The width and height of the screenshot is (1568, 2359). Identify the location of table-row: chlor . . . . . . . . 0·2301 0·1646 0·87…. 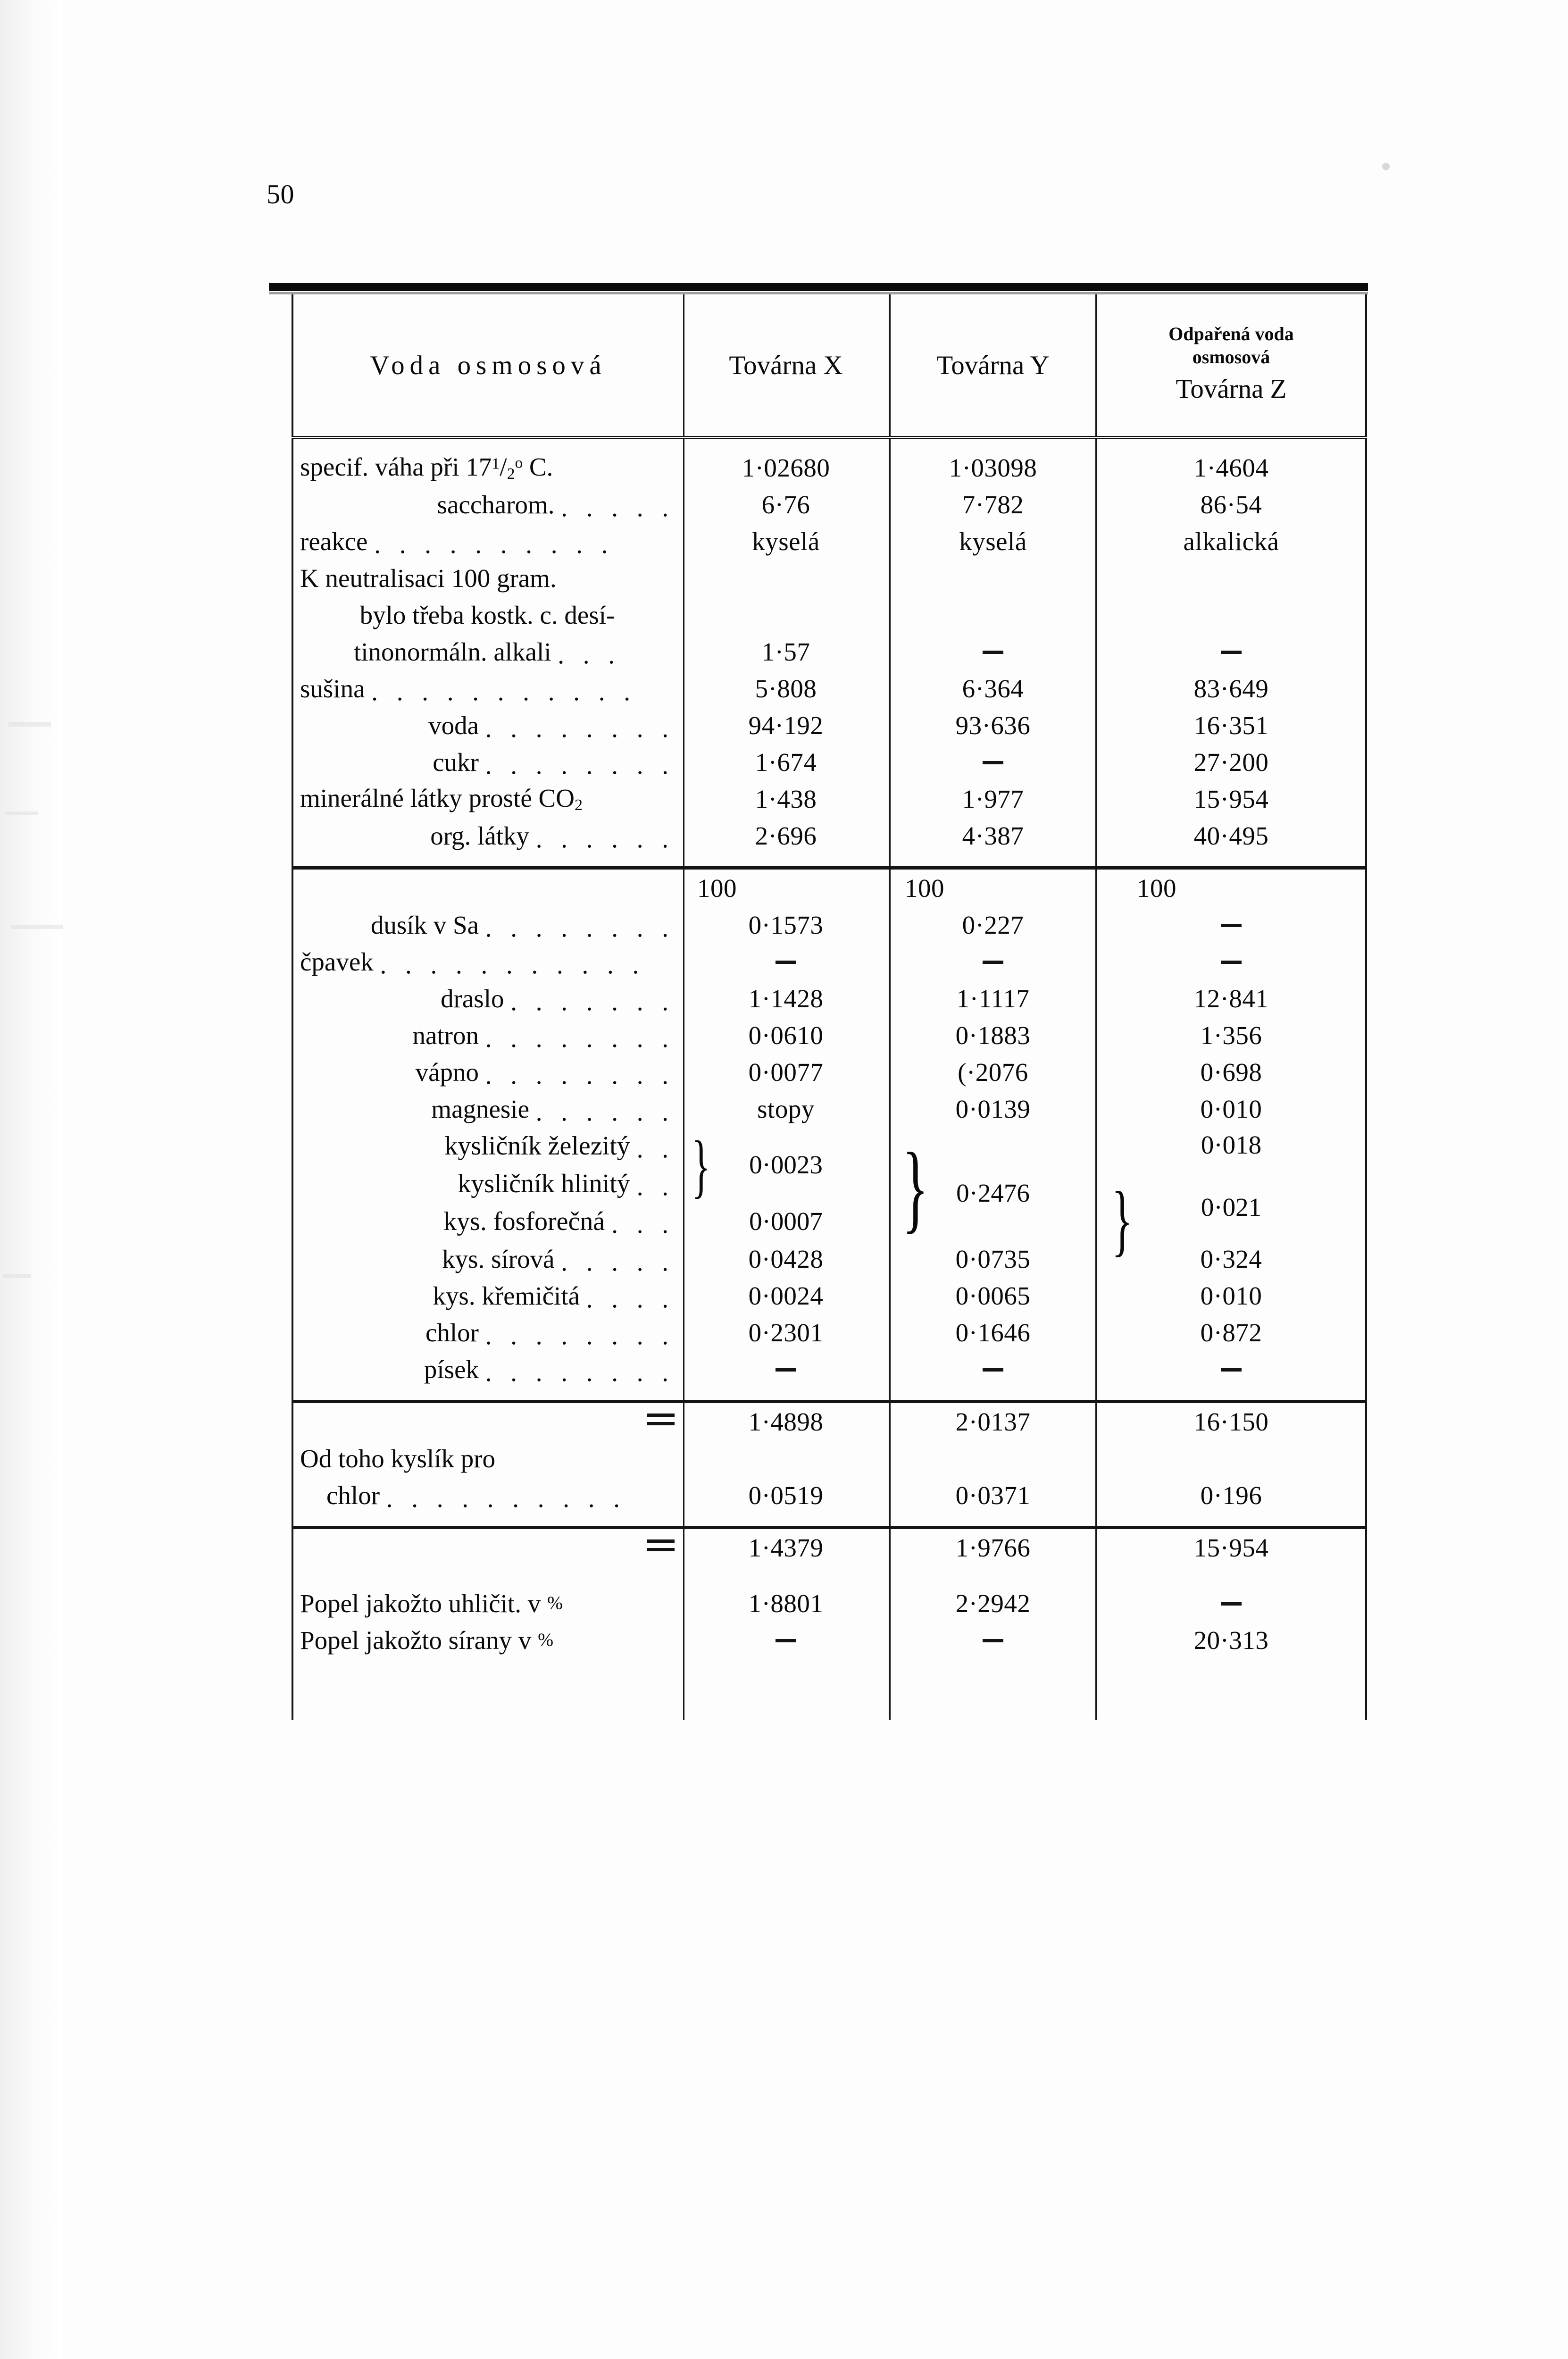
(829, 1332).